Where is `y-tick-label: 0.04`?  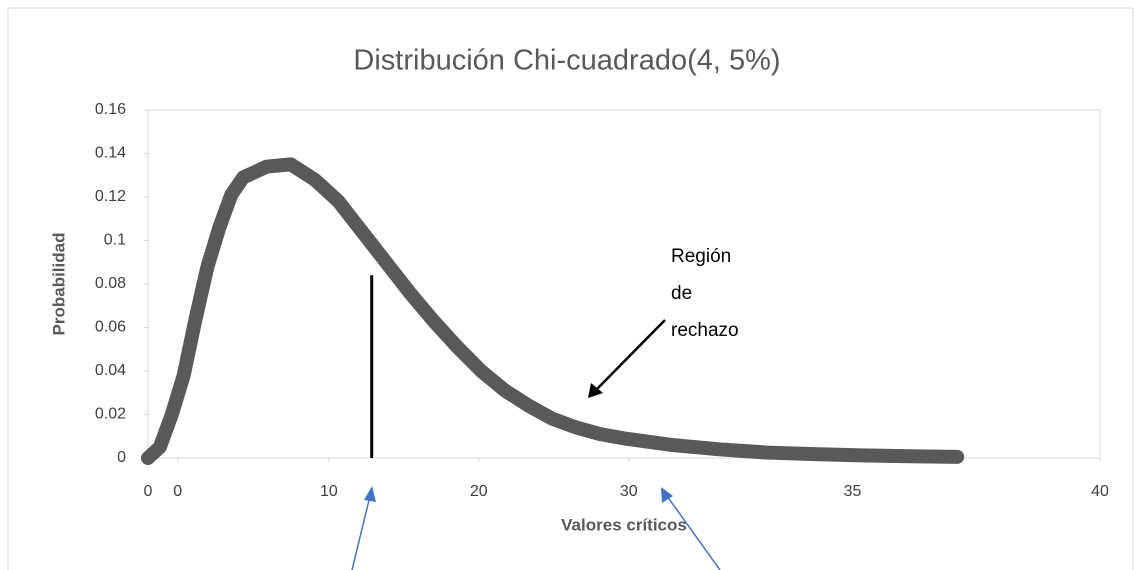
y-tick-label: 0.04 is located at coordinates (110, 370).